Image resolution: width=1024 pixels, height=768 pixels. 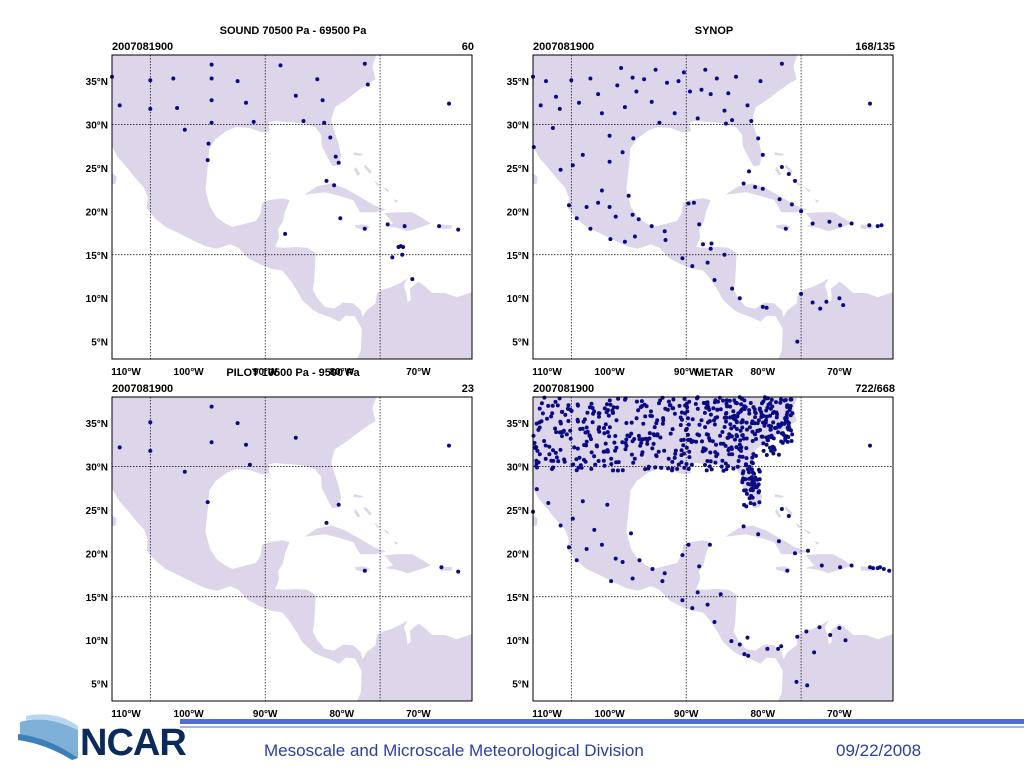 I want to click on panel-count: 722/668, so click(x=875, y=389).